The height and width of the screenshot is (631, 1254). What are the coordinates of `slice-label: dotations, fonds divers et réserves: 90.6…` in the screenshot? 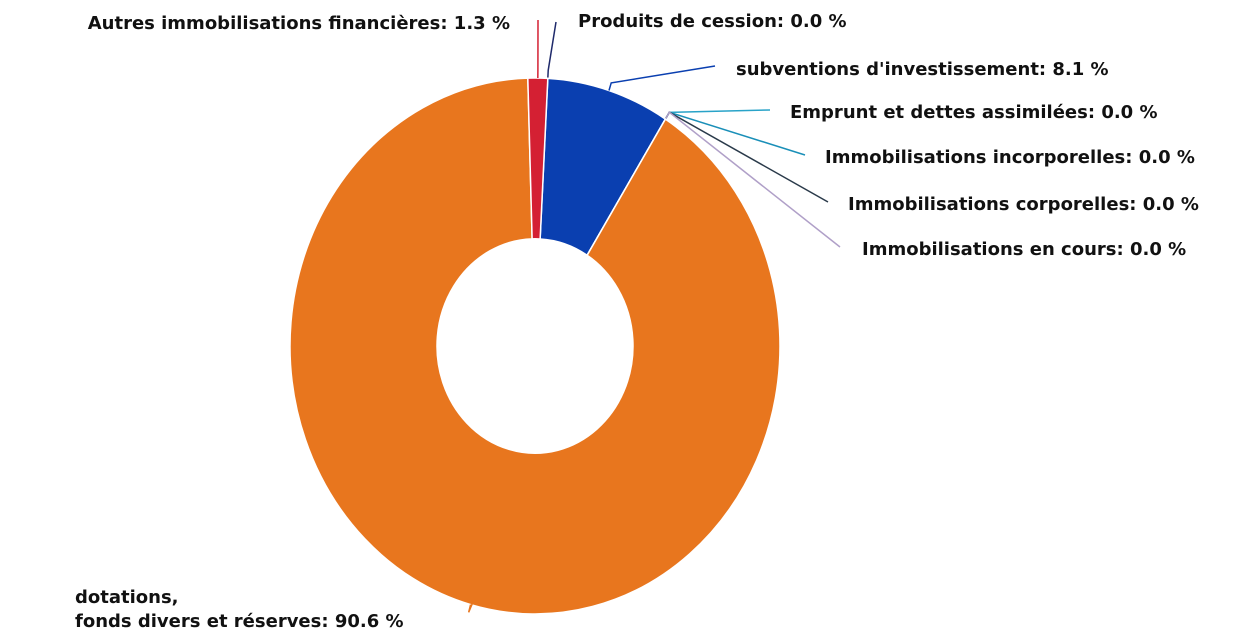 It's located at (239, 609).